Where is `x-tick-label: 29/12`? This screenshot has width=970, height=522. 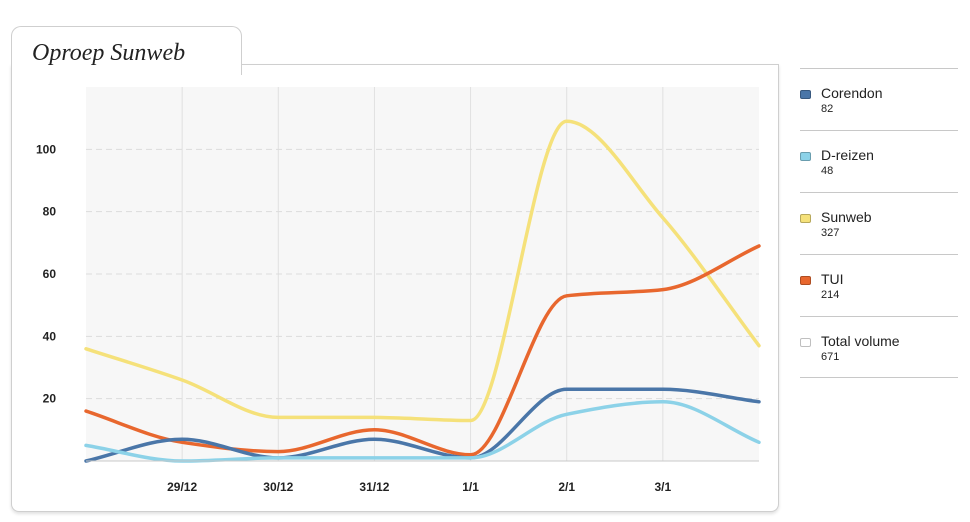 x-tick-label: 29/12 is located at coordinates (182, 487).